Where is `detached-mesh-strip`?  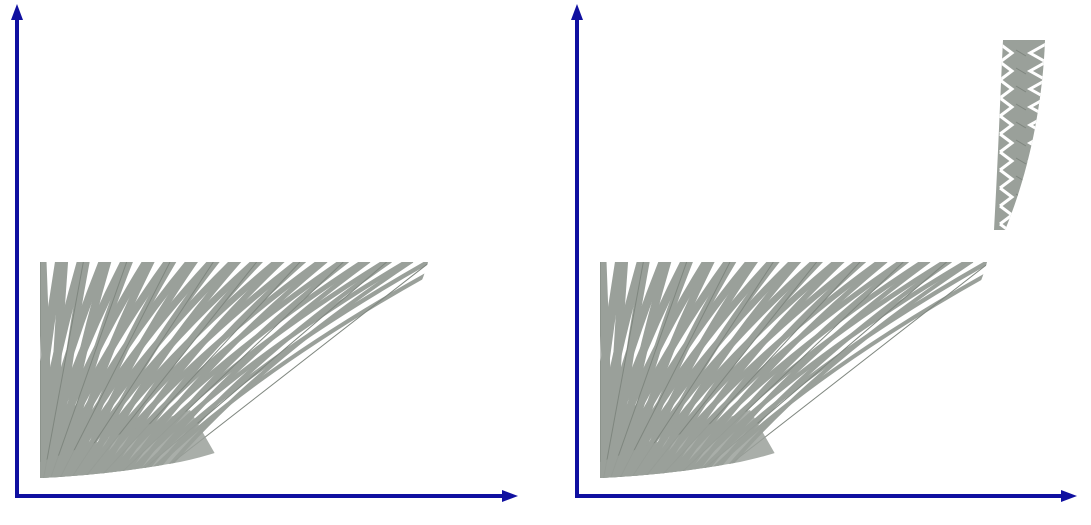
detached-mesh-strip is located at coordinates (1019, 135).